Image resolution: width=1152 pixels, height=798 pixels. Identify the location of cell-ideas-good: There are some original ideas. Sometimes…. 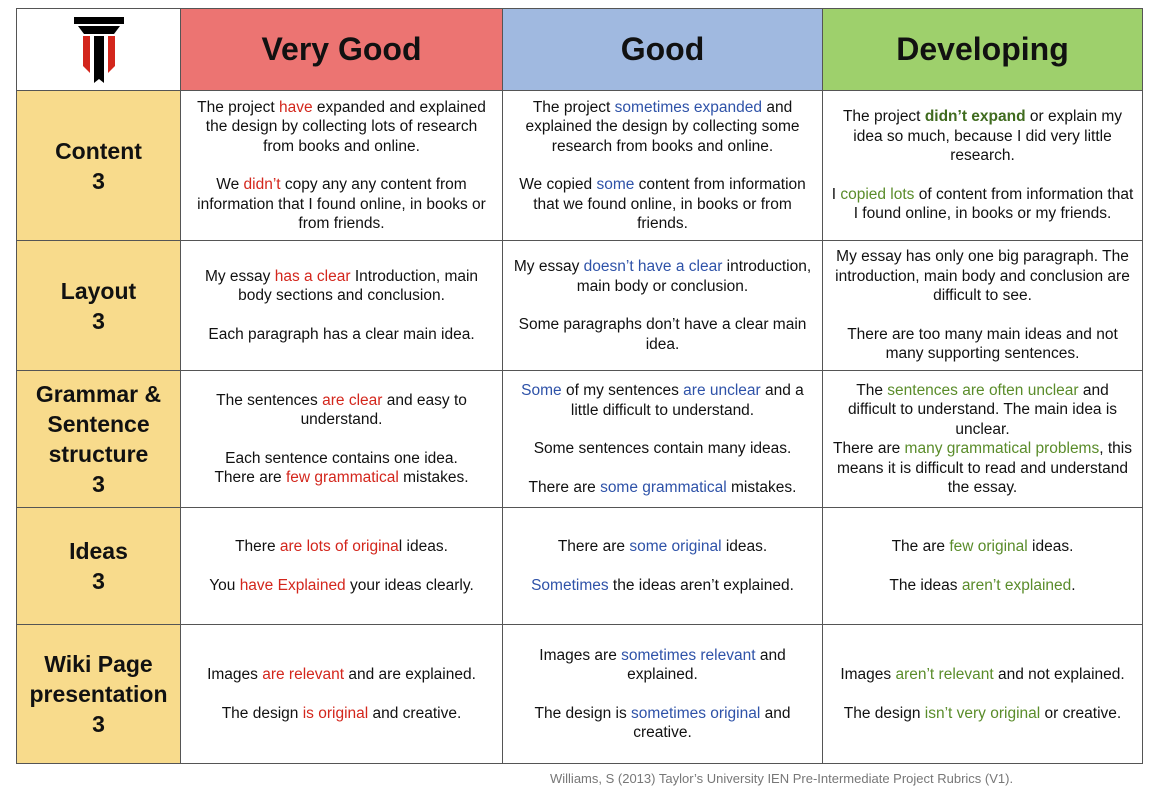
(662, 566).